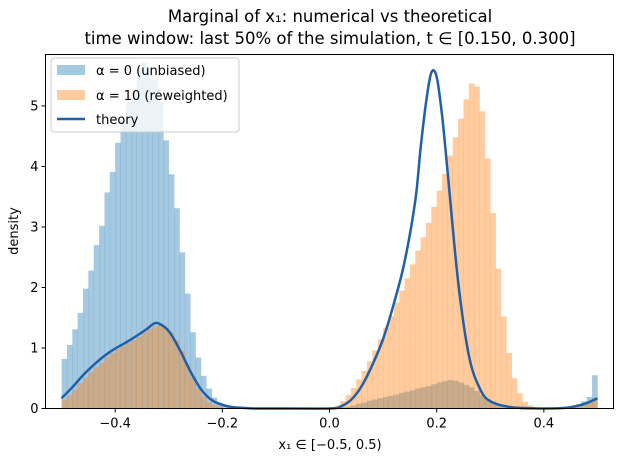 This screenshot has height=460, width=632. I want to click on legend-frame, so click(145, 95).